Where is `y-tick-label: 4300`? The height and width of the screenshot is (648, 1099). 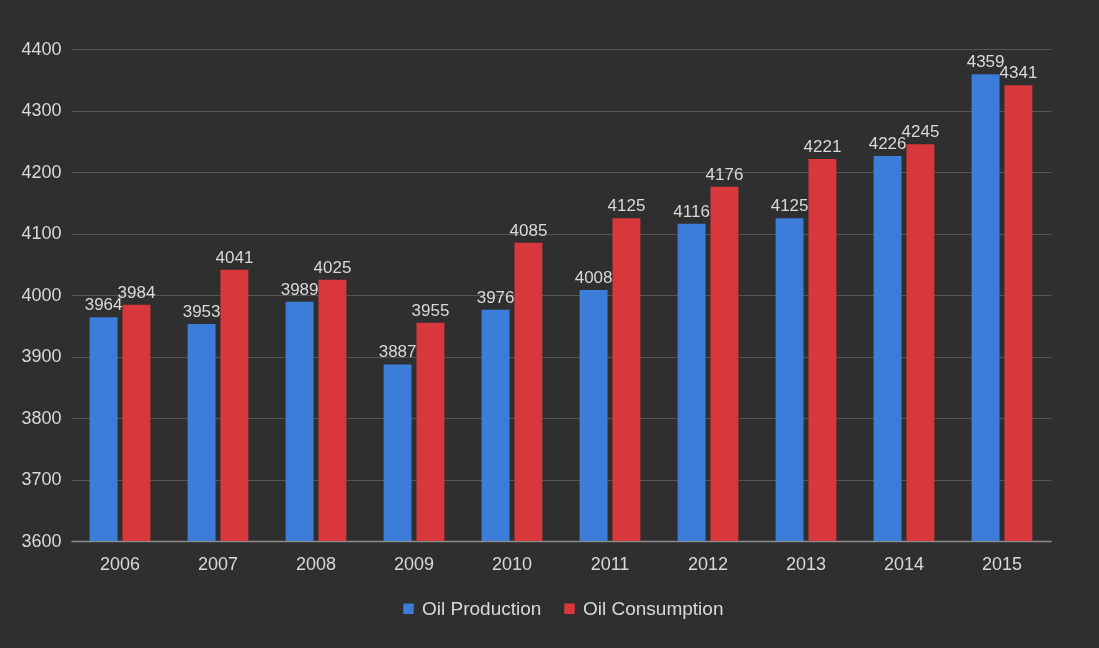
y-tick-label: 4300 is located at coordinates (41, 110).